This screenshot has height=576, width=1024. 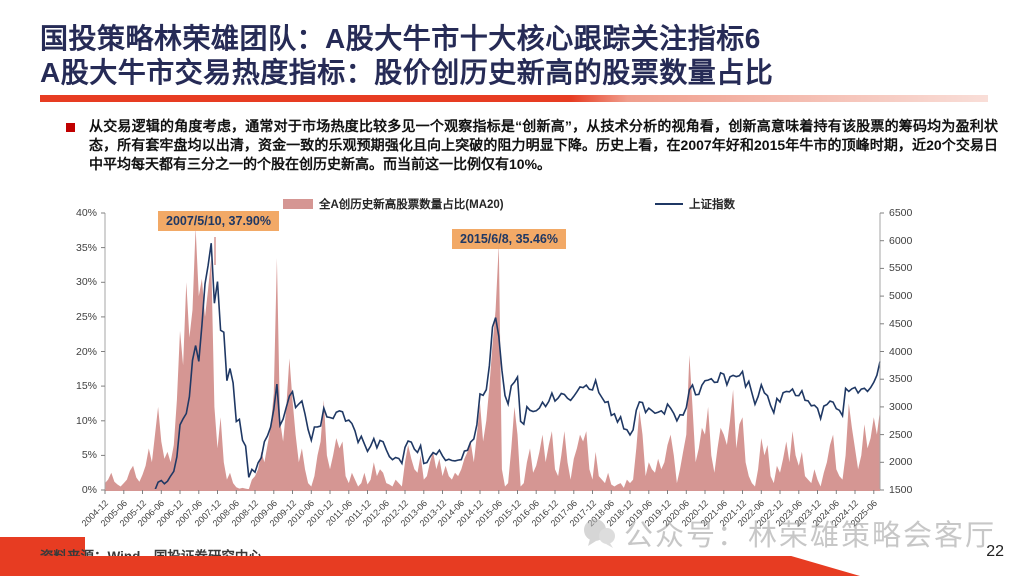 I want to click on area-swatch-icon, so click(x=298, y=204).